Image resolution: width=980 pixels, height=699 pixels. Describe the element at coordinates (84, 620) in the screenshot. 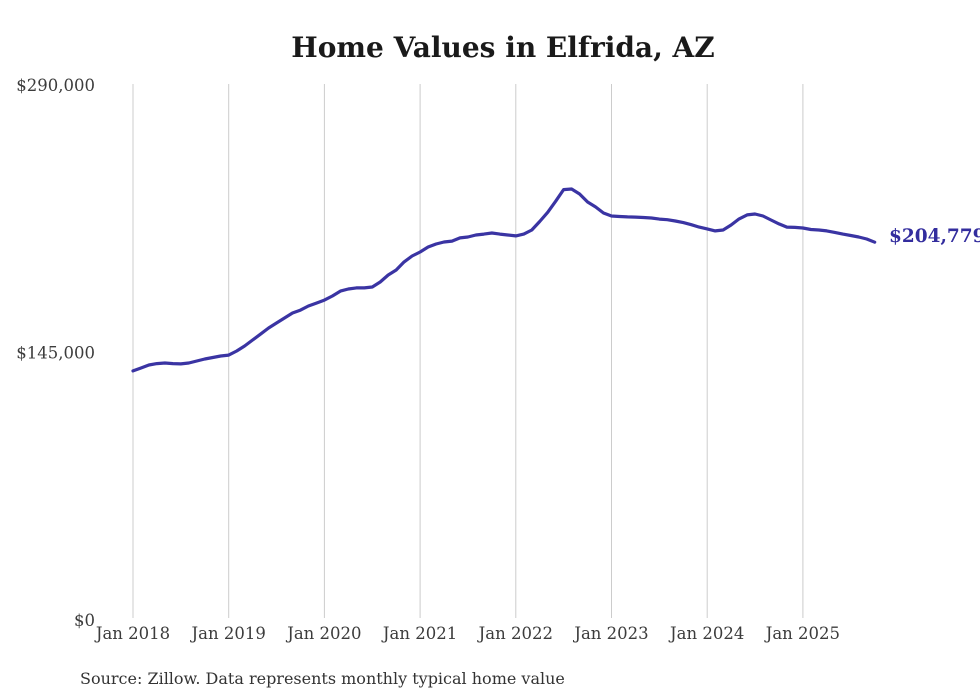

I see `y-tick-label: $0` at that location.